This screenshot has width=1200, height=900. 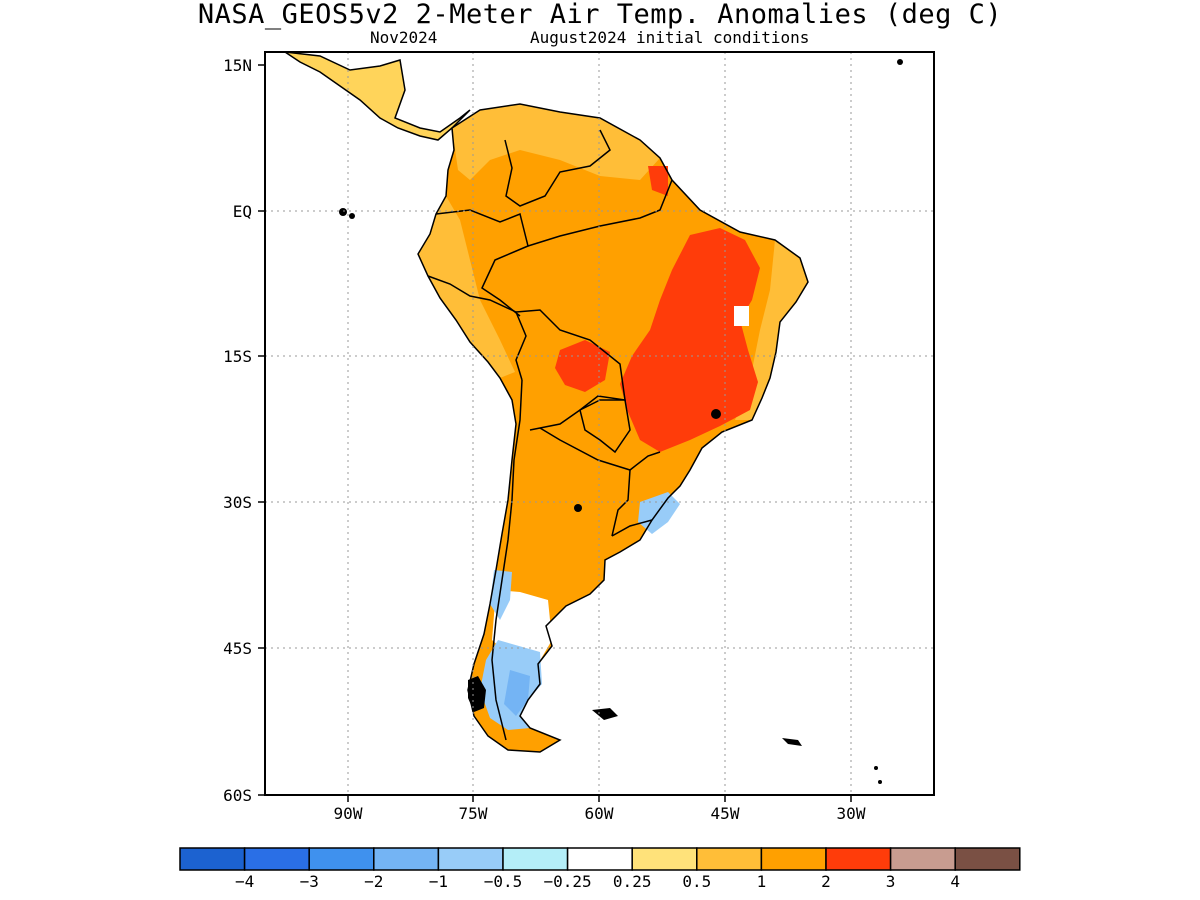 I want to click on lon-label: 75W, so click(x=473, y=813).